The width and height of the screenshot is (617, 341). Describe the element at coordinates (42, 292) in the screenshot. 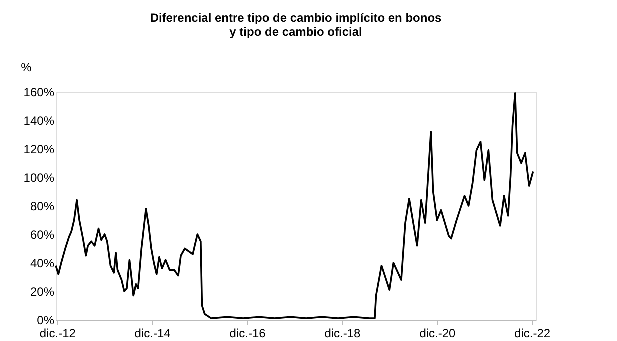

I see `y-tick-label: 20%` at that location.